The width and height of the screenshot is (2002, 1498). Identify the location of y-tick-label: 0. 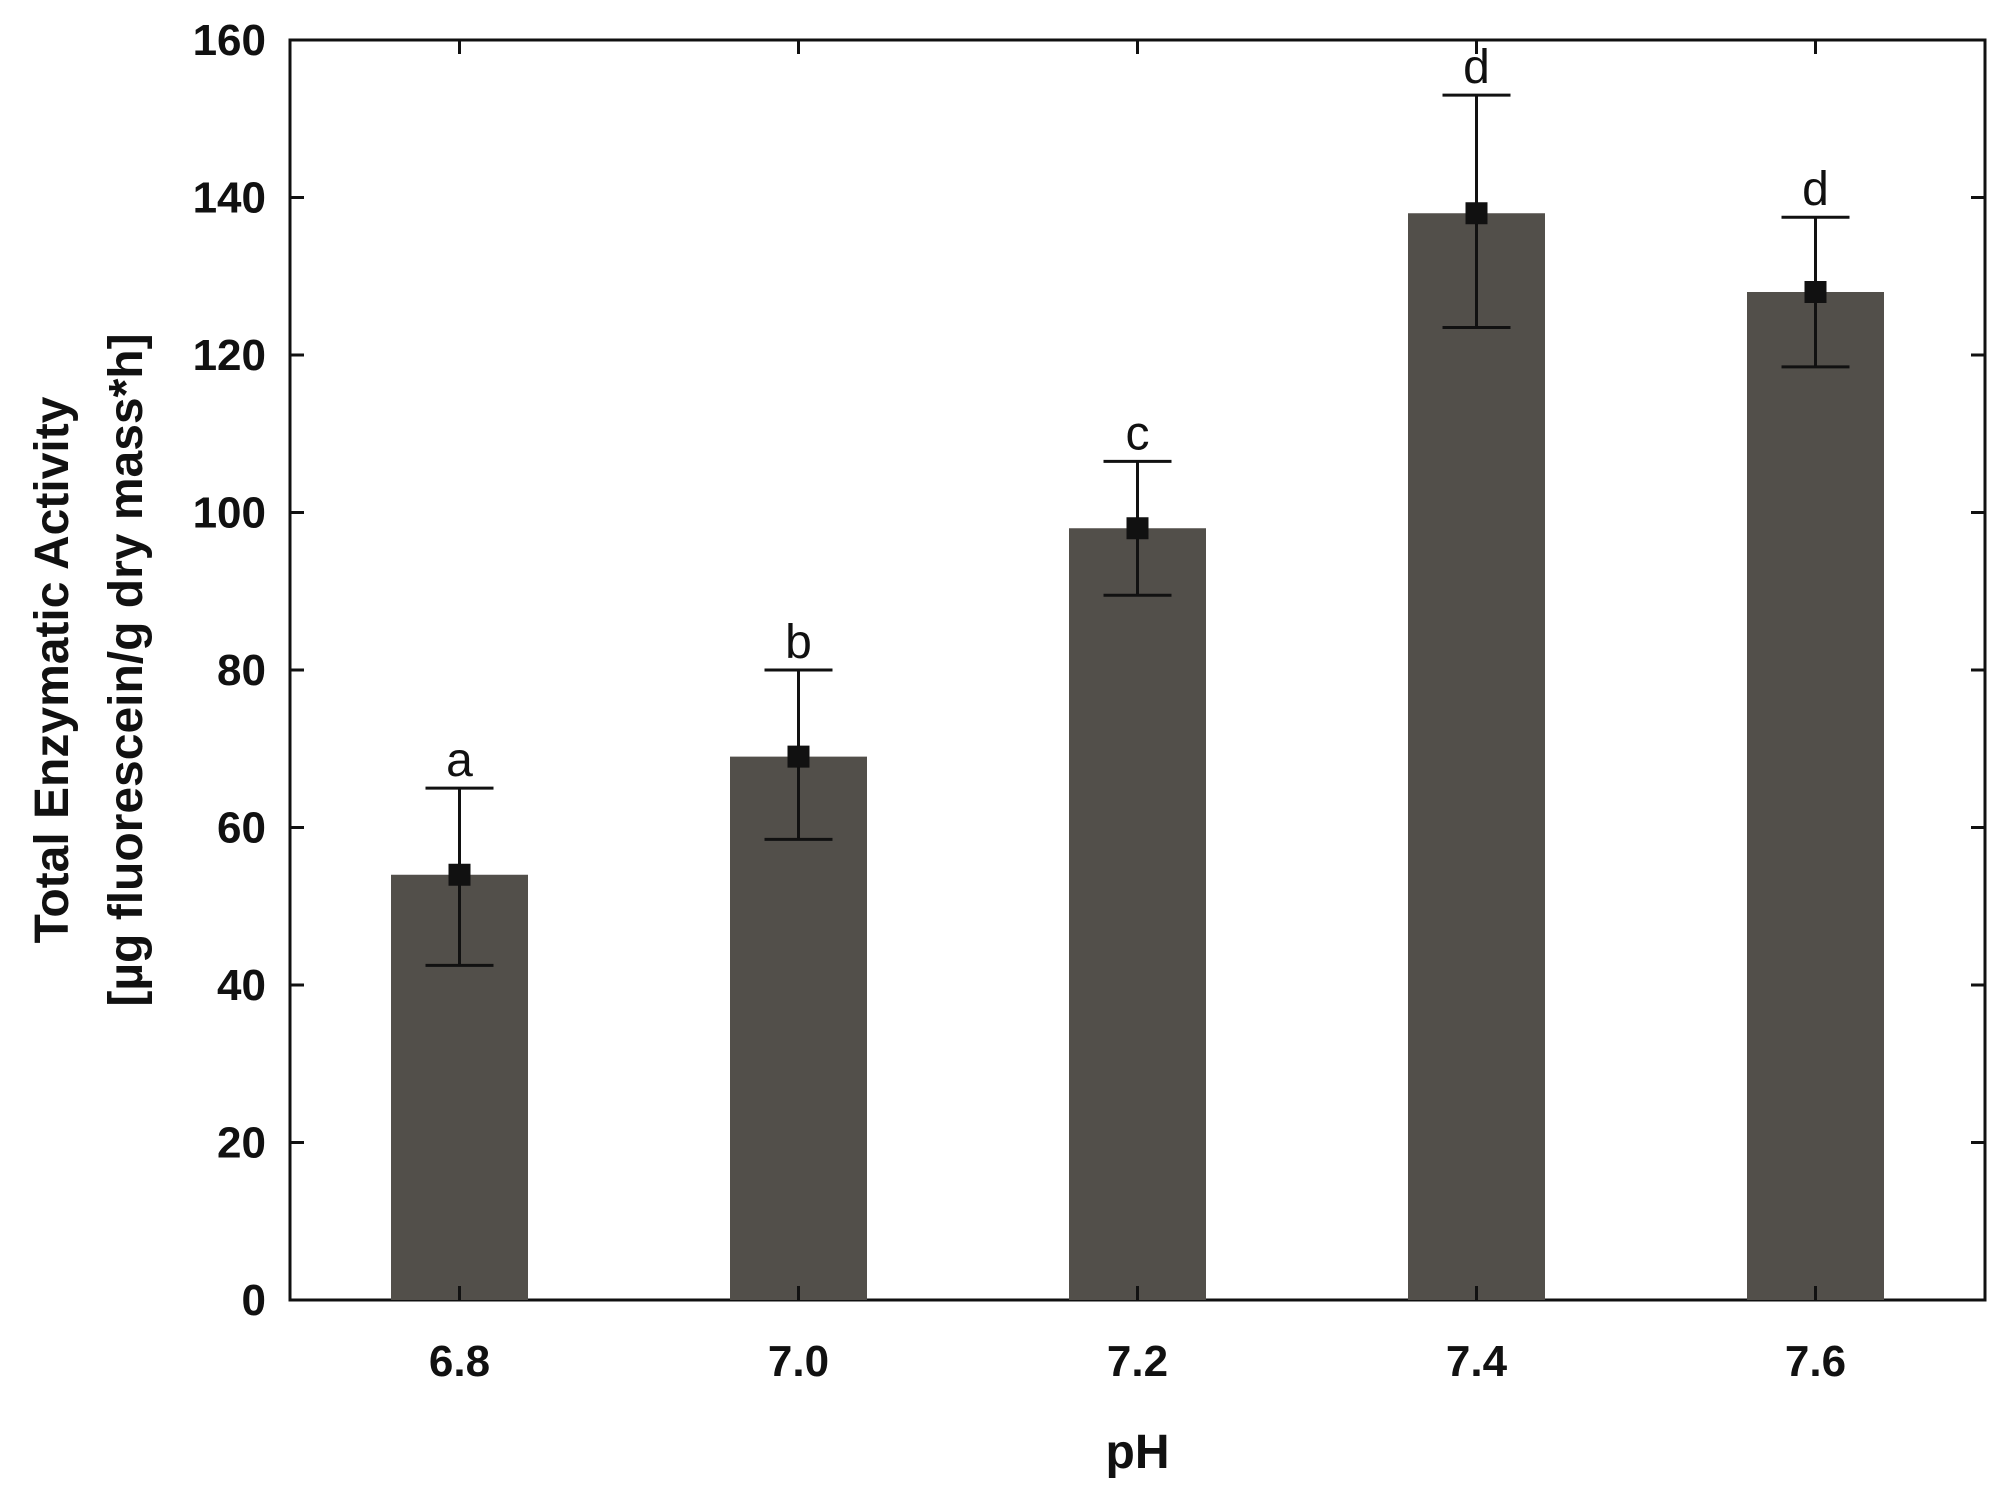
(254, 1300).